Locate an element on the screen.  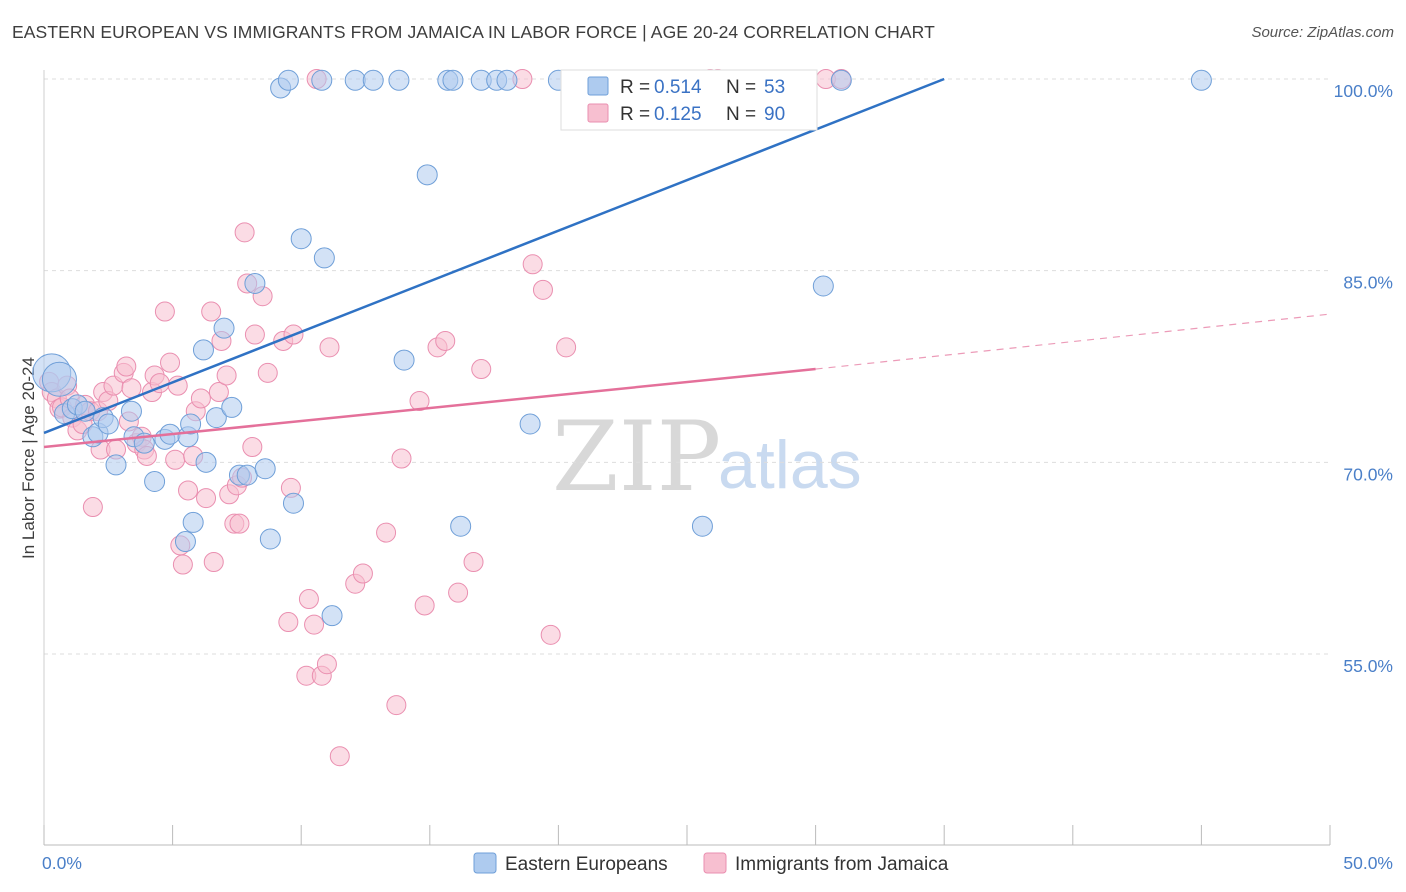
y-tick-label-85: 85.0% is located at coordinates (1368, 283).